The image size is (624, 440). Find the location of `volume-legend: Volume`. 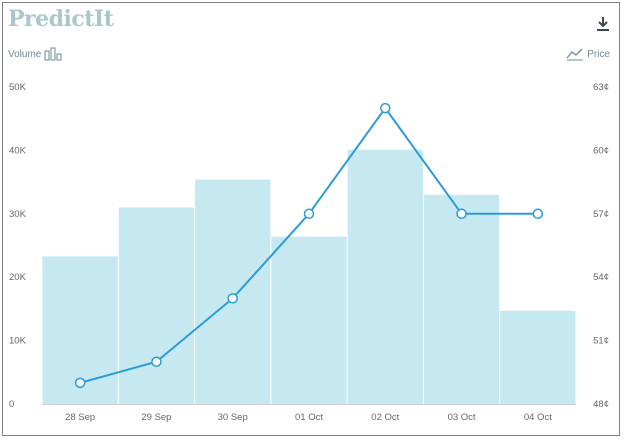

volume-legend: Volume is located at coordinates (35, 54).